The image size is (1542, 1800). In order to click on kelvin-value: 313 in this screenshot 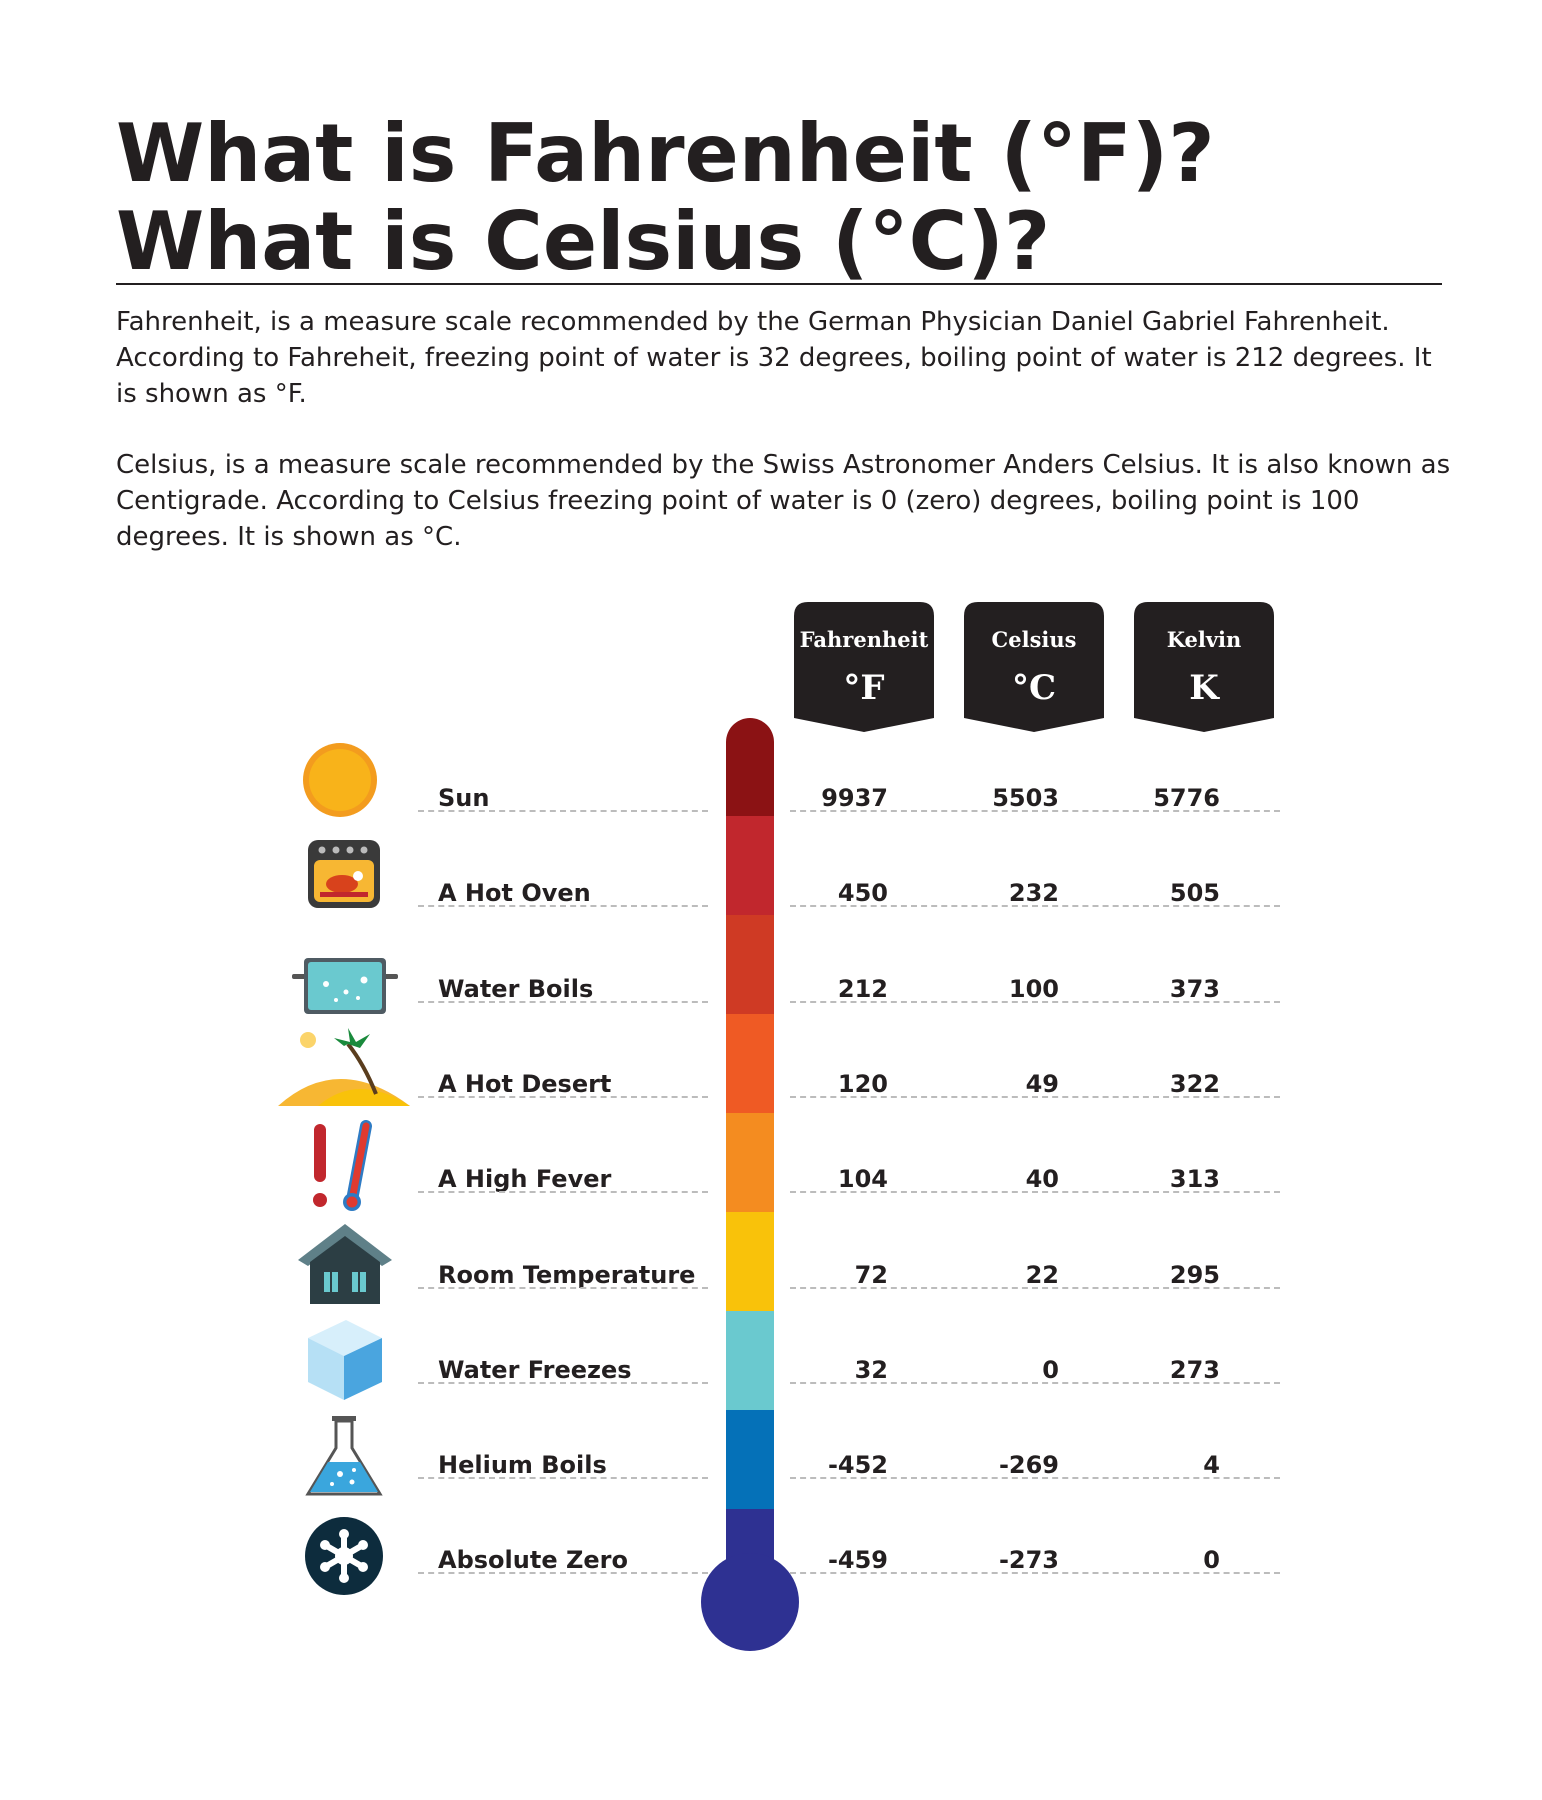, I will do `click(1194, 1179)`.